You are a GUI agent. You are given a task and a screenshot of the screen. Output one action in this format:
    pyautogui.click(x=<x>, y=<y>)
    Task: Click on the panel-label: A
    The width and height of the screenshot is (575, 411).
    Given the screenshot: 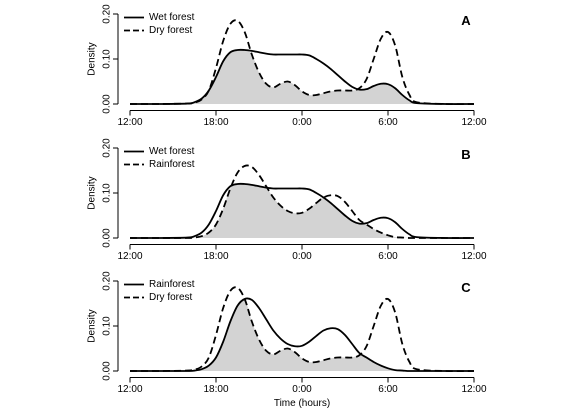 What is the action you would take?
    pyautogui.click(x=466, y=20)
    